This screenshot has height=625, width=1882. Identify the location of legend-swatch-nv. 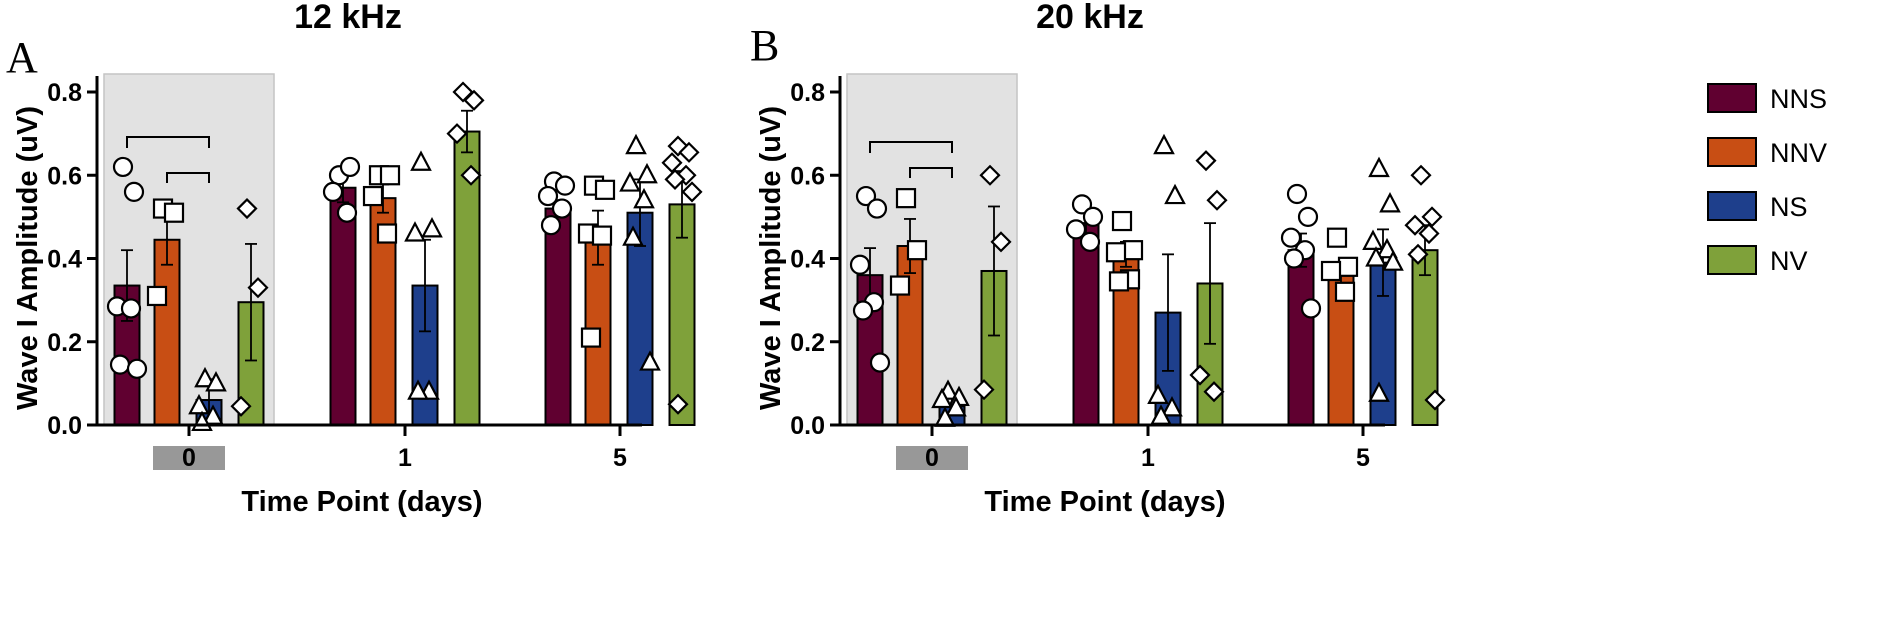
(1732, 260).